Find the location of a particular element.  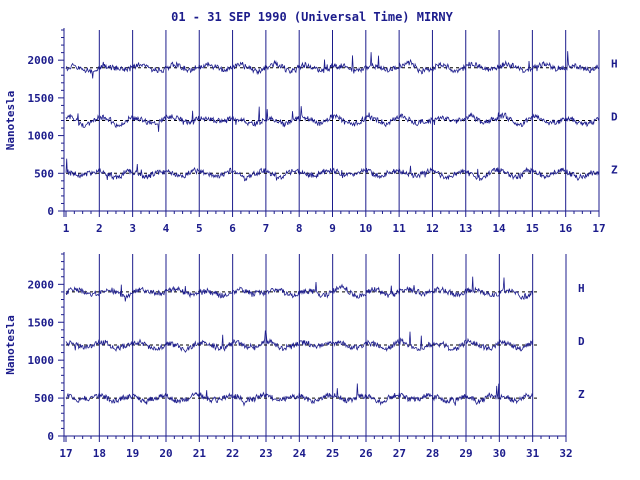

x-tick-label: 5 is located at coordinates (199, 228).